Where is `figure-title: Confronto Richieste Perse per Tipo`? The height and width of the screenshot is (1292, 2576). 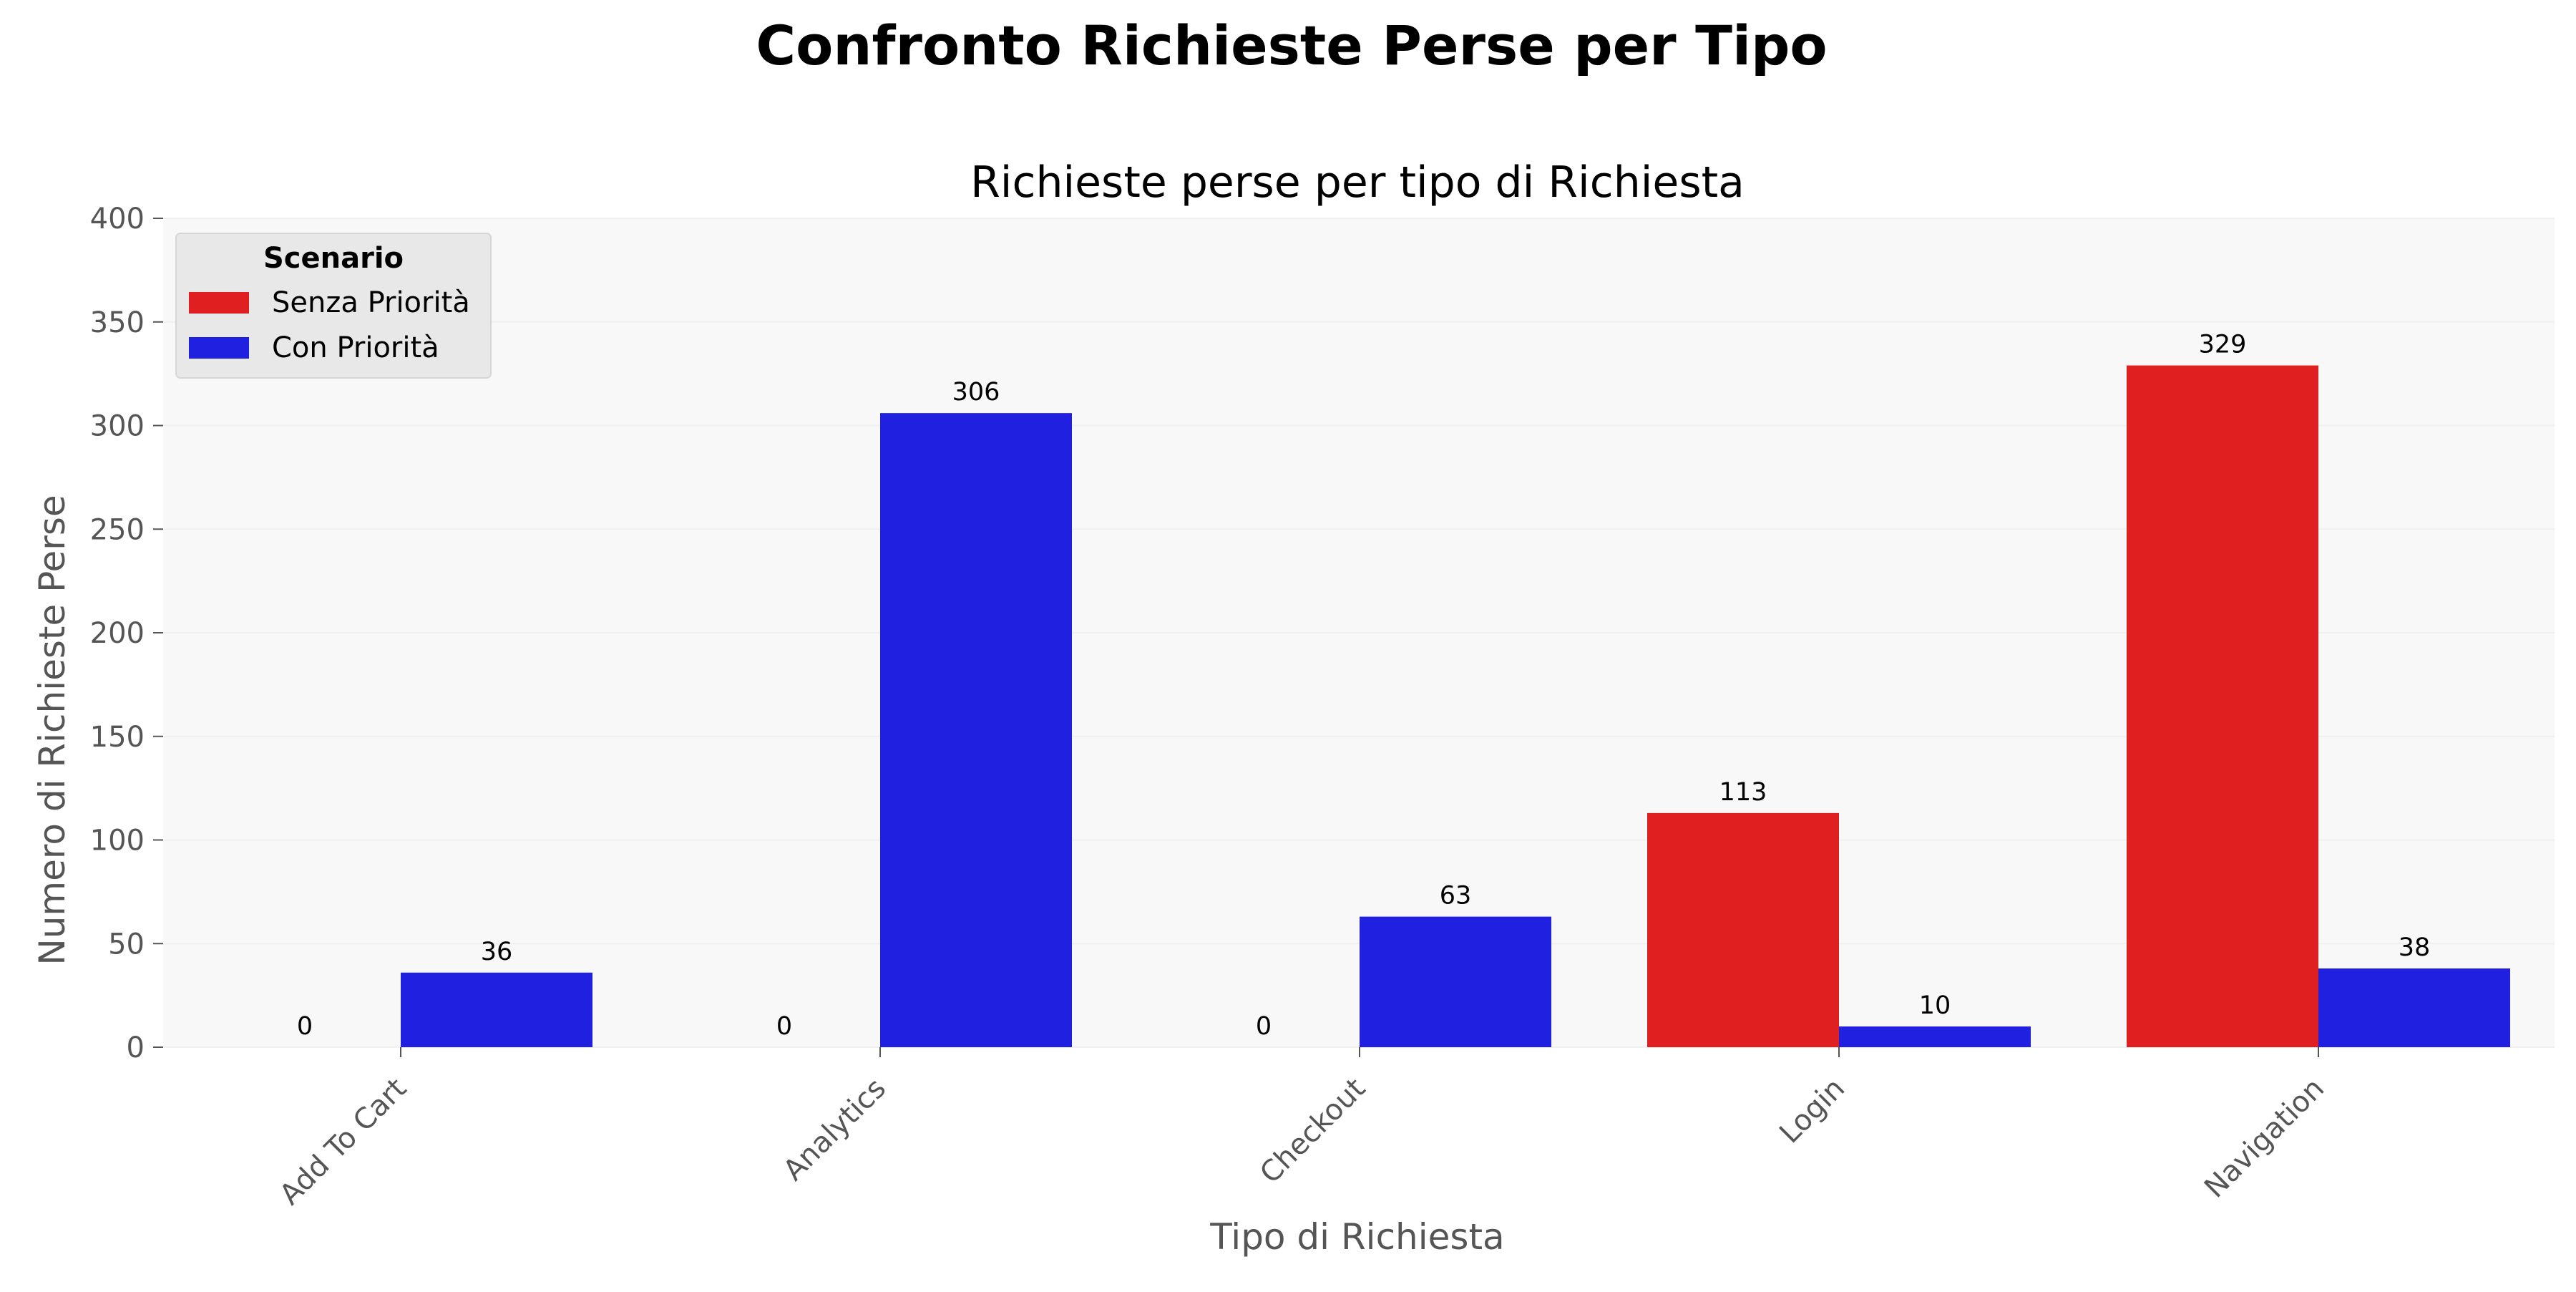 figure-title: Confronto Richieste Perse per Tipo is located at coordinates (1291, 45).